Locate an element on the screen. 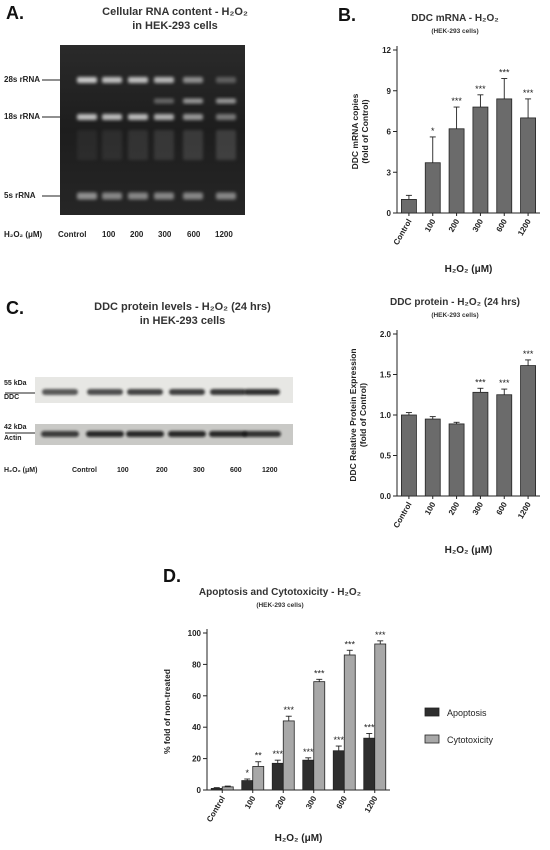 This screenshot has height=850, width=550. lane-label-300: 300 is located at coordinates (165, 234).